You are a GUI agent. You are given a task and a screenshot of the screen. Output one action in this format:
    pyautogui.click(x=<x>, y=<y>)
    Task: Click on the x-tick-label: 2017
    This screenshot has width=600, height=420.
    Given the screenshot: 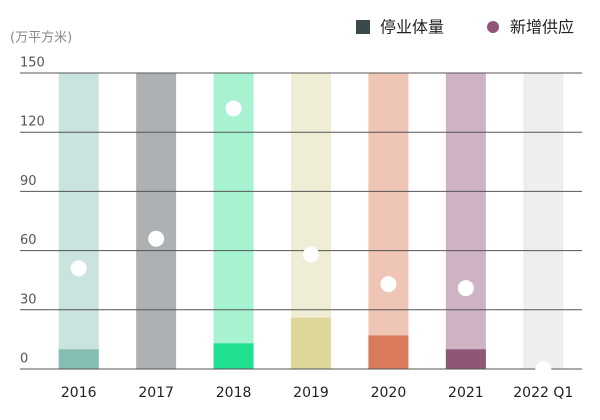 What is the action you would take?
    pyautogui.click(x=156, y=393)
    